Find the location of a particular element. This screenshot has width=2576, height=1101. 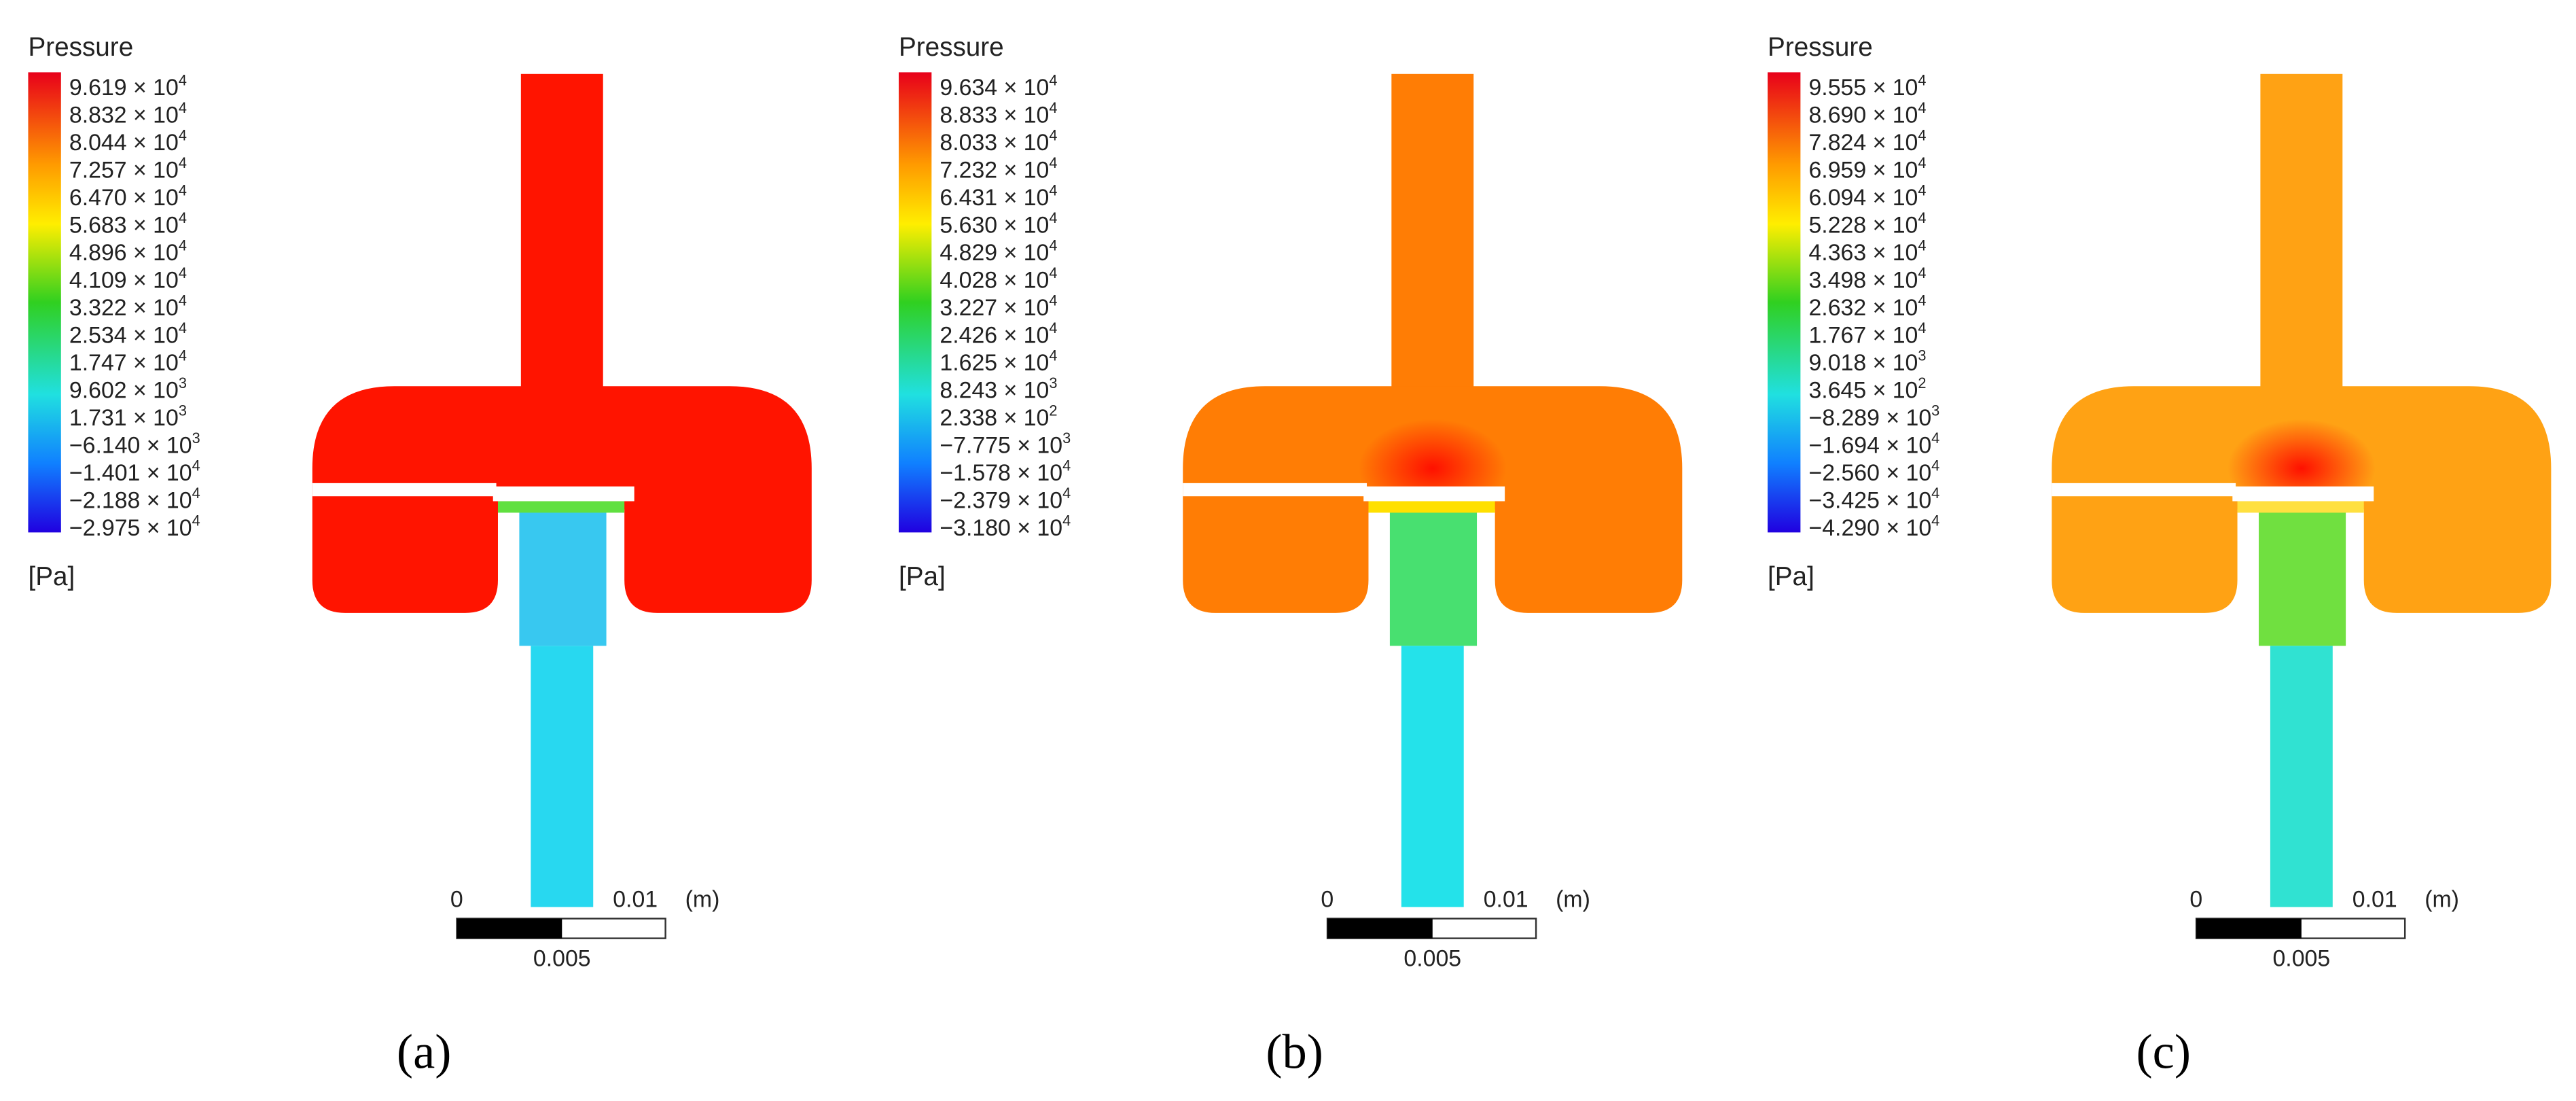

label-base: 5.683 × 10 is located at coordinates (124, 226).